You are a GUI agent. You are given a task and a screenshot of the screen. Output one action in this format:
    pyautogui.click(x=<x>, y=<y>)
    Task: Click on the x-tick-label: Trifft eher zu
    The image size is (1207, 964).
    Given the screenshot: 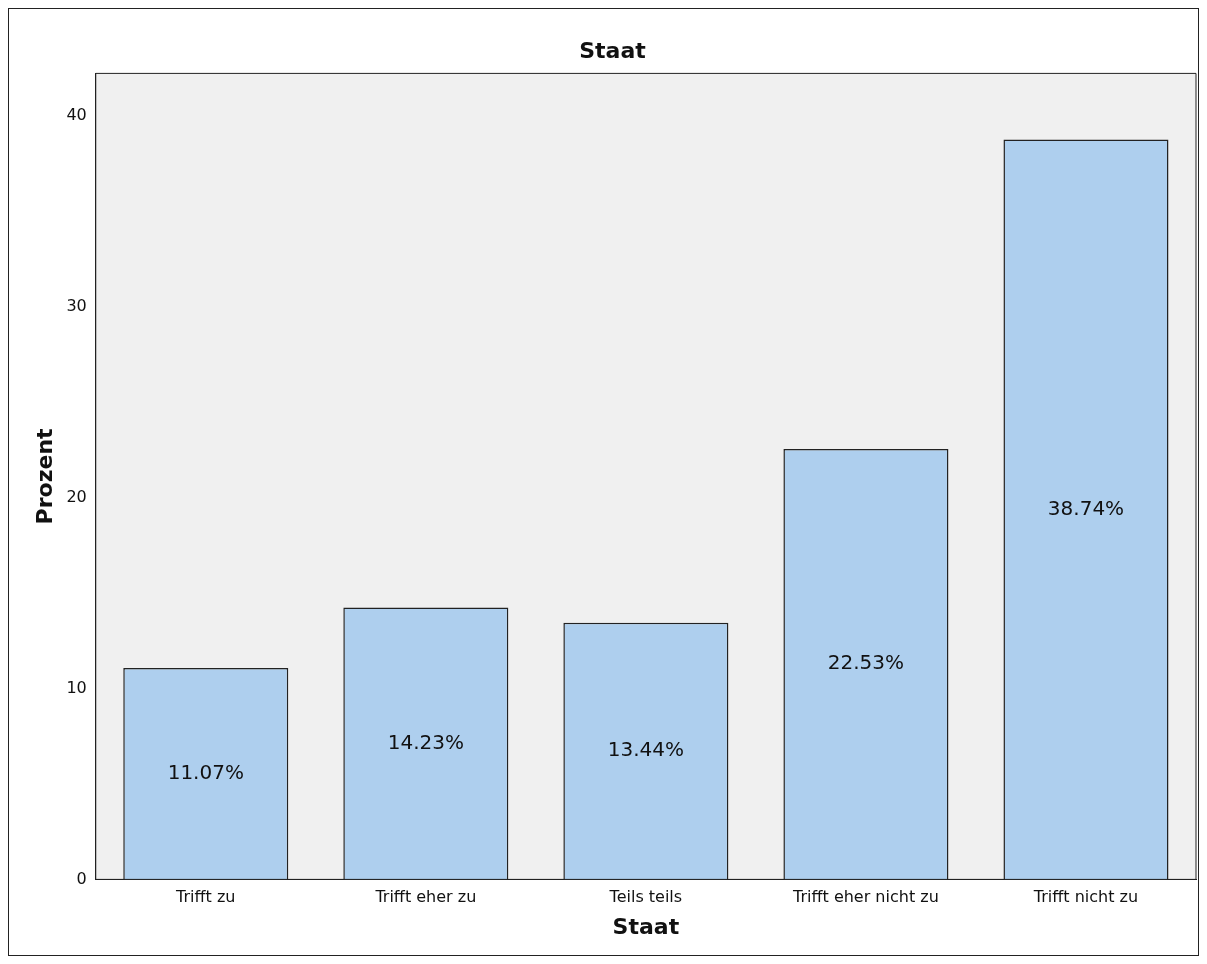 What is the action you would take?
    pyautogui.click(x=425, y=897)
    